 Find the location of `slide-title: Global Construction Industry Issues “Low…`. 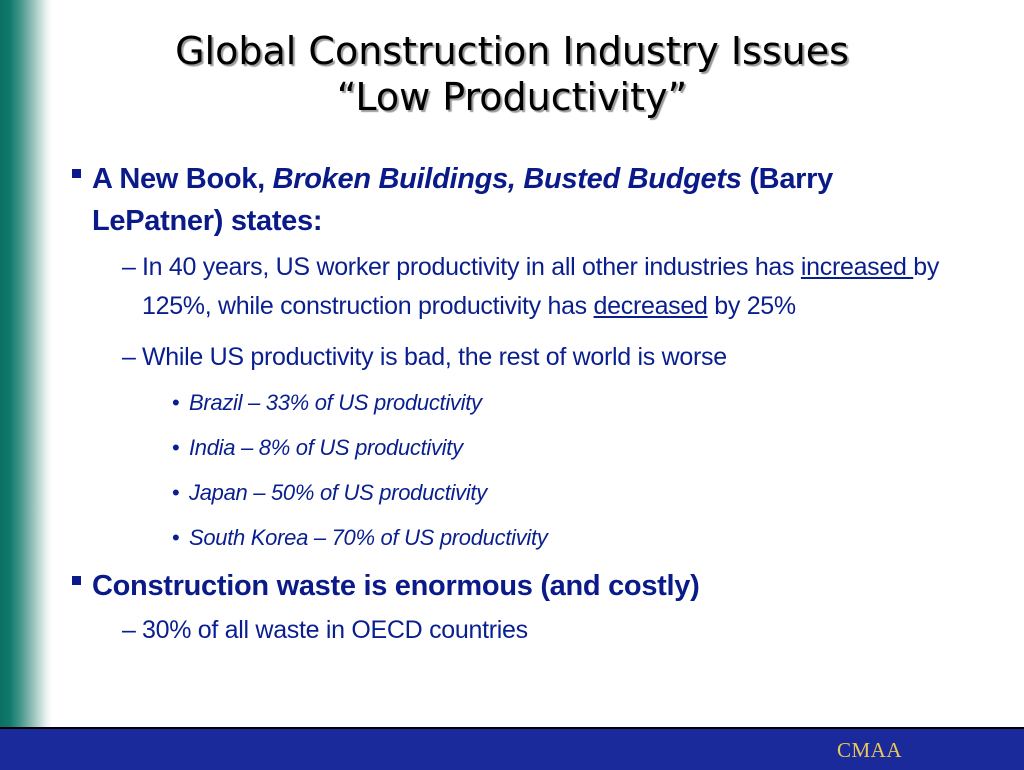

slide-title: Global Construction Industry Issues “Low… is located at coordinates (512, 74).